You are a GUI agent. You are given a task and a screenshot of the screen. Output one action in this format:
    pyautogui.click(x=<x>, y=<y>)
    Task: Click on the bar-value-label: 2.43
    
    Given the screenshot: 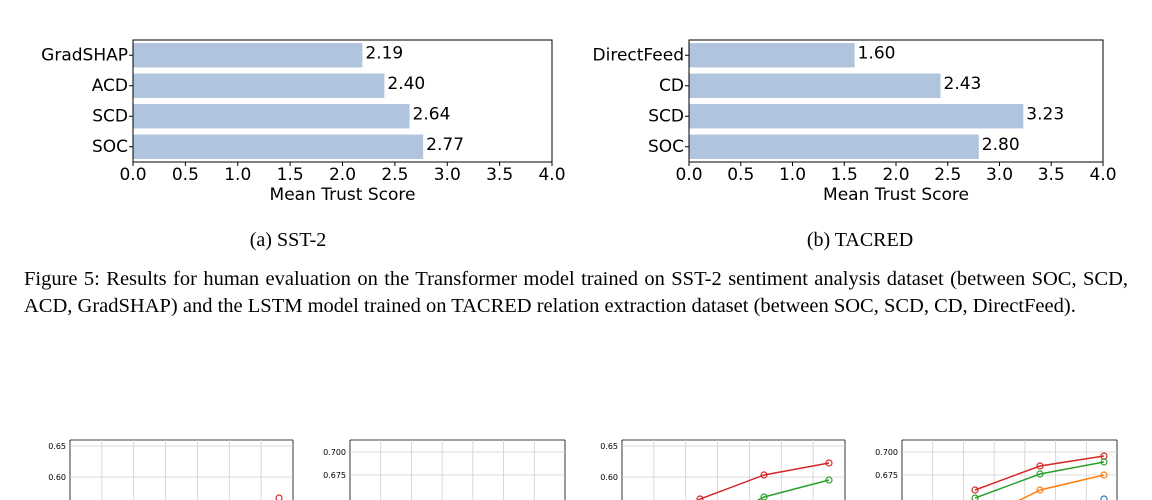 What is the action you would take?
    pyautogui.click(x=963, y=84)
    